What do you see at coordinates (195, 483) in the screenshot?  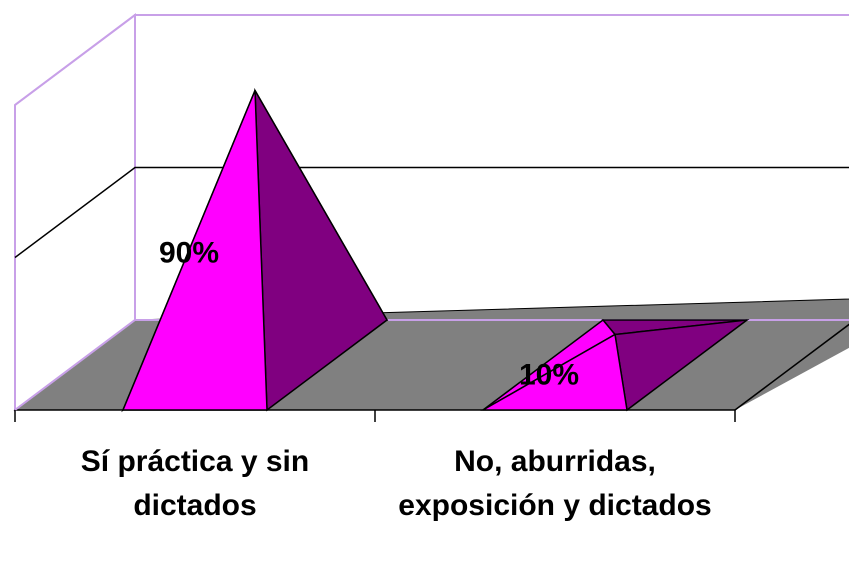 I see `x-tick-label: Sí práctica y sin dictados` at bounding box center [195, 483].